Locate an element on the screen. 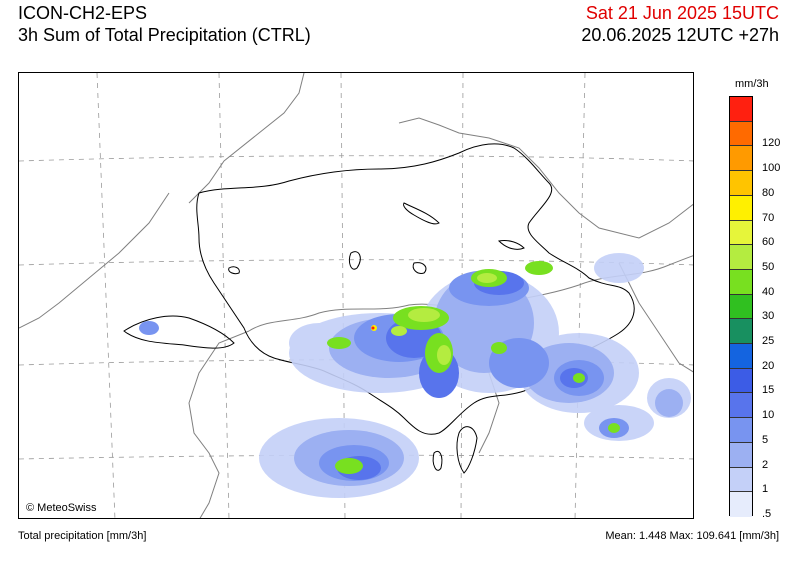 The image size is (800, 561). color-legend is located at coordinates (741, 306).